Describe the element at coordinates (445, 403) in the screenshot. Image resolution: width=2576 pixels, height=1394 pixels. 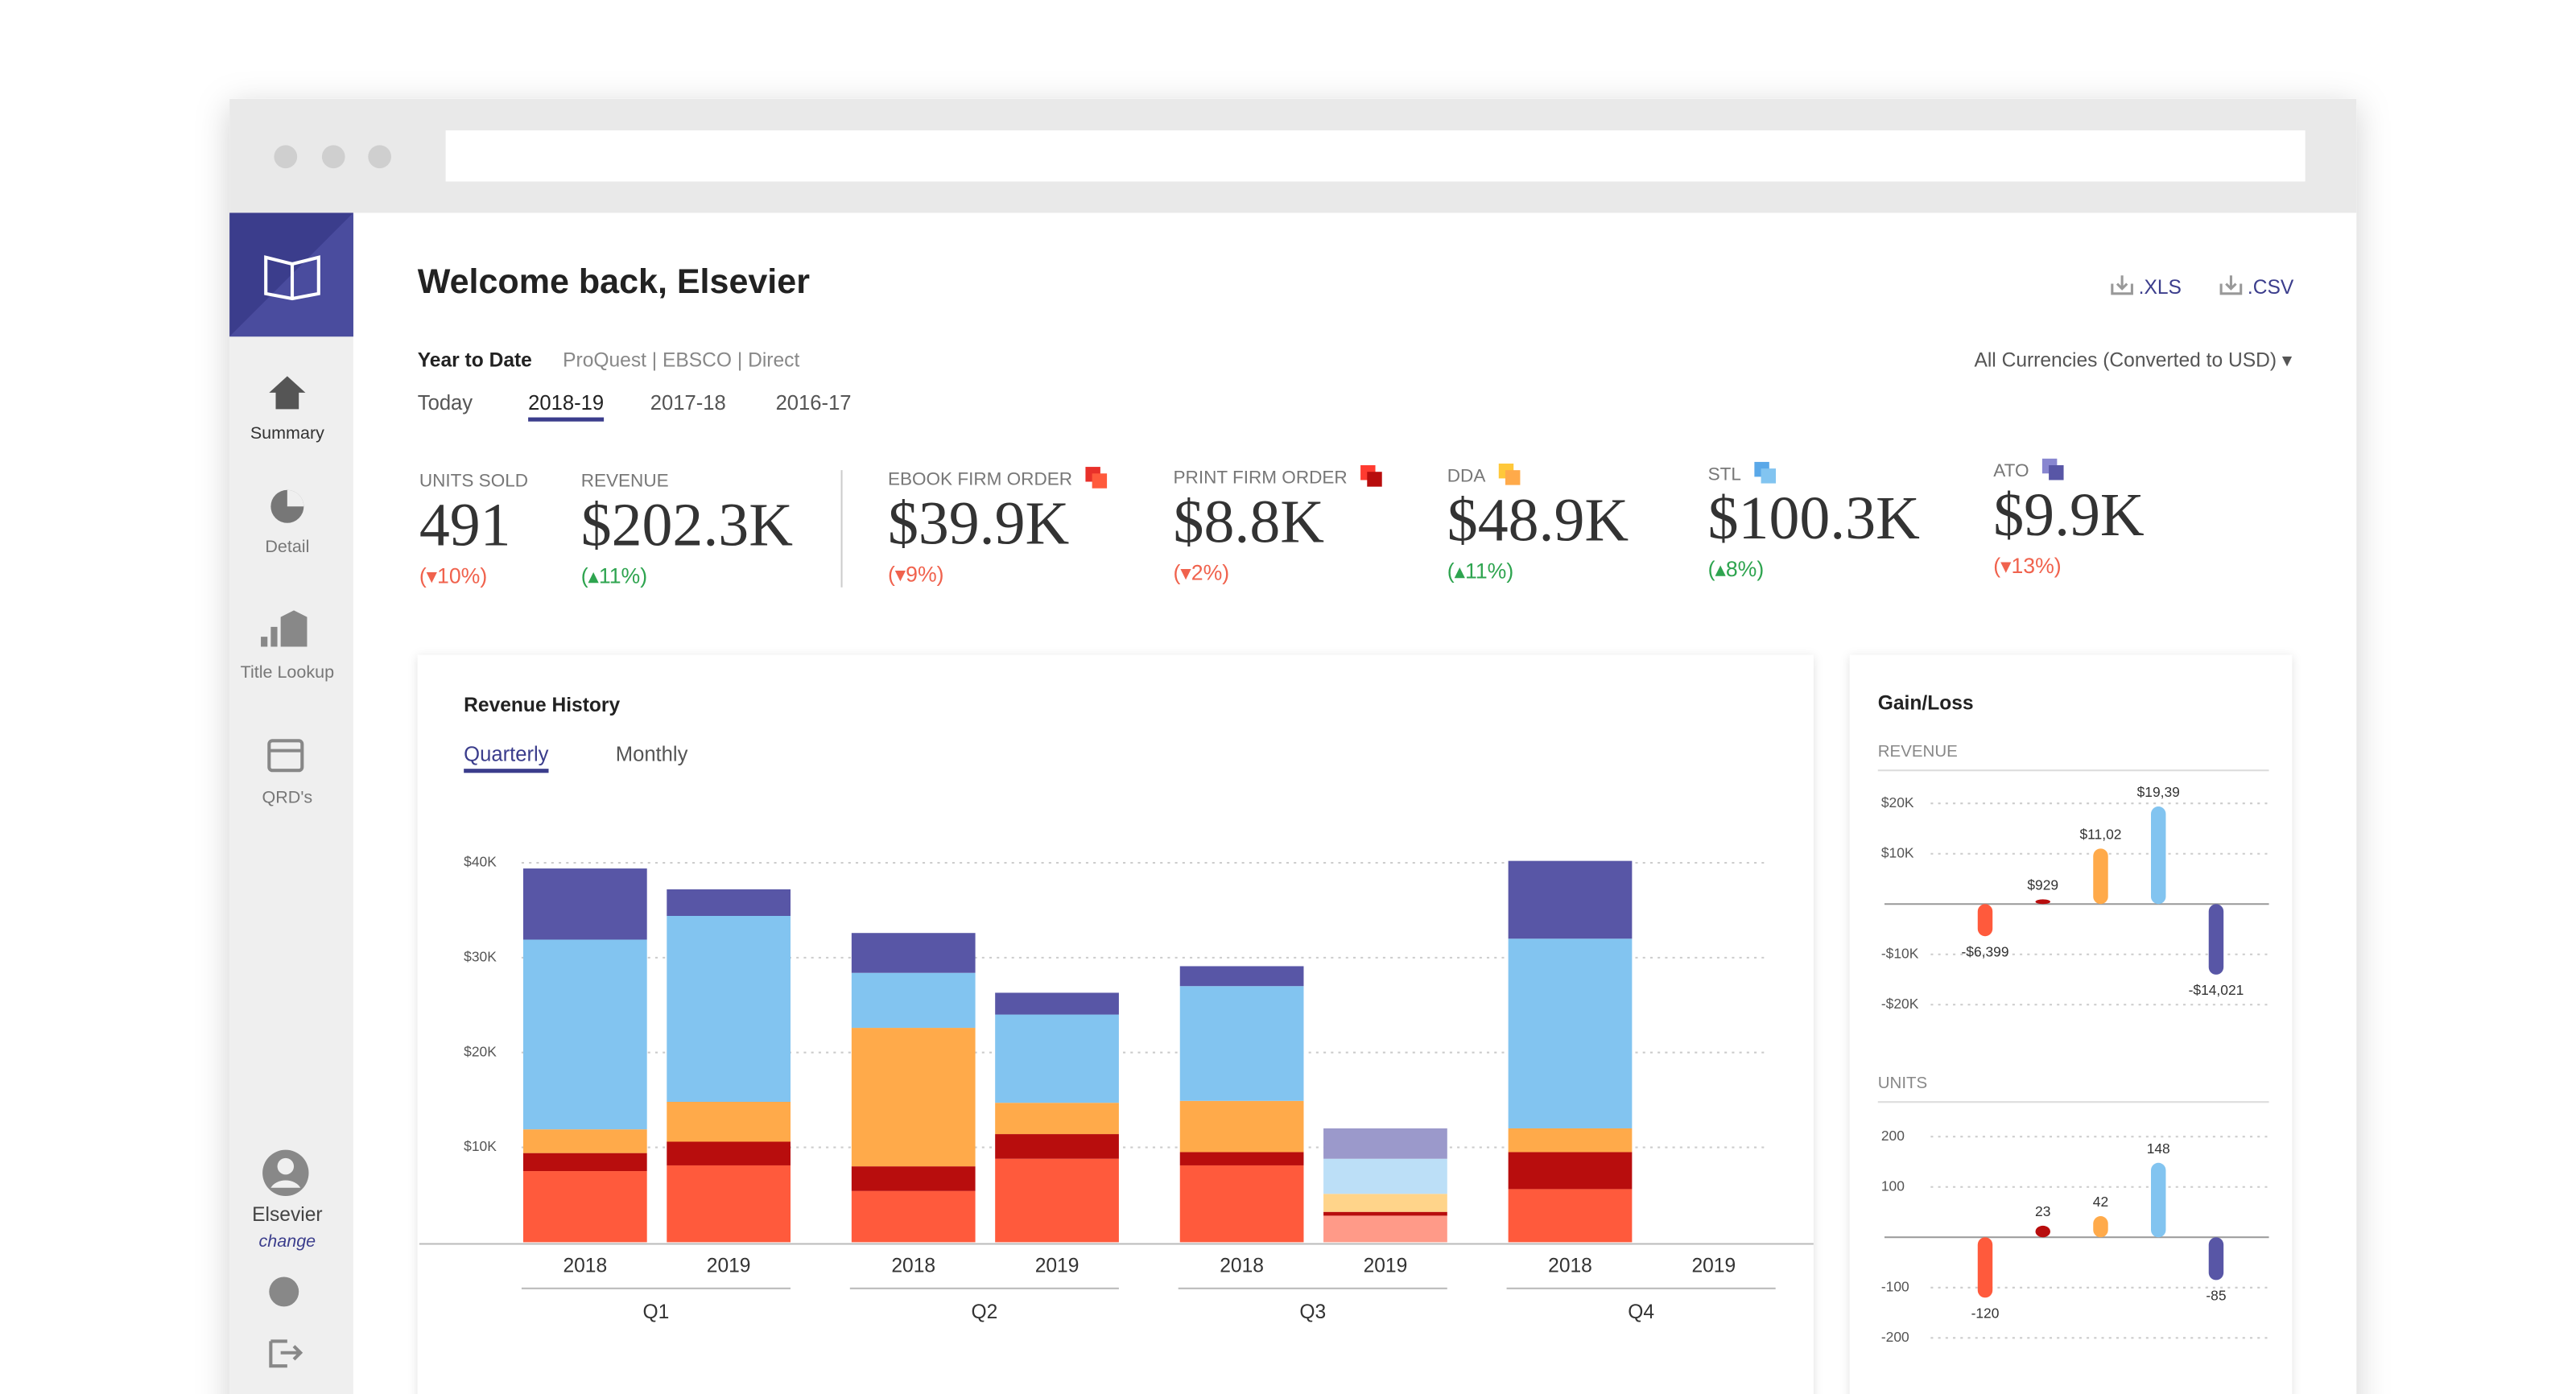
I see `period-tab: Today` at that location.